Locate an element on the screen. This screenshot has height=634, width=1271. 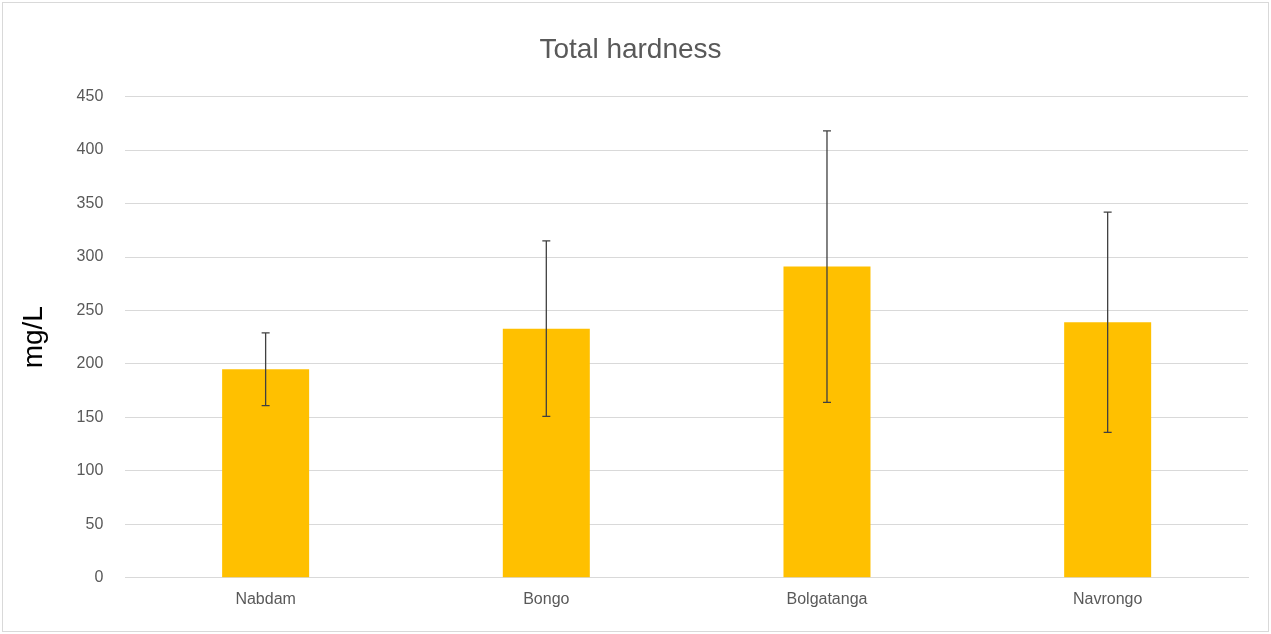
y-tick-label: 350 is located at coordinates (90, 202).